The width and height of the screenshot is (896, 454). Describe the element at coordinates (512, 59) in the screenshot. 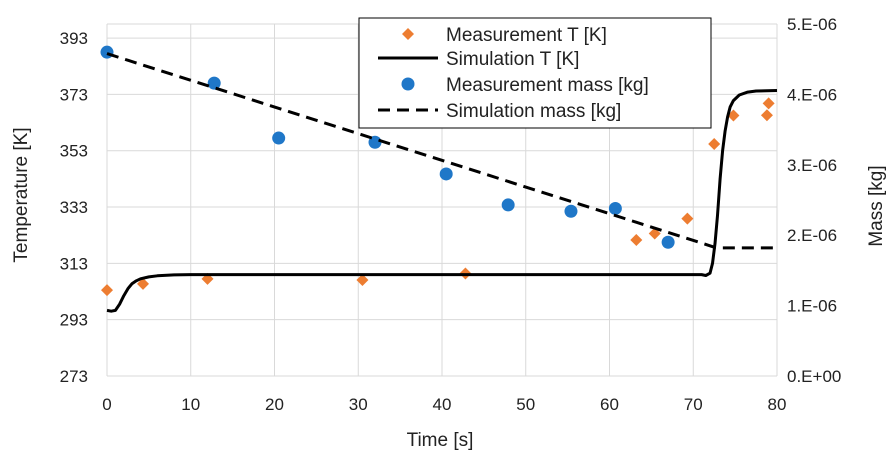

I see `legend-label: Simulation T [K]` at that location.